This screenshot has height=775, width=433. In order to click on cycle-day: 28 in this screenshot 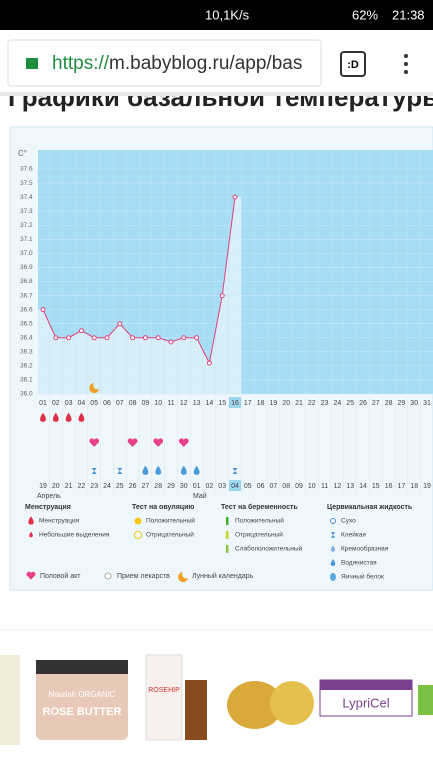, I will do `click(389, 403)`.